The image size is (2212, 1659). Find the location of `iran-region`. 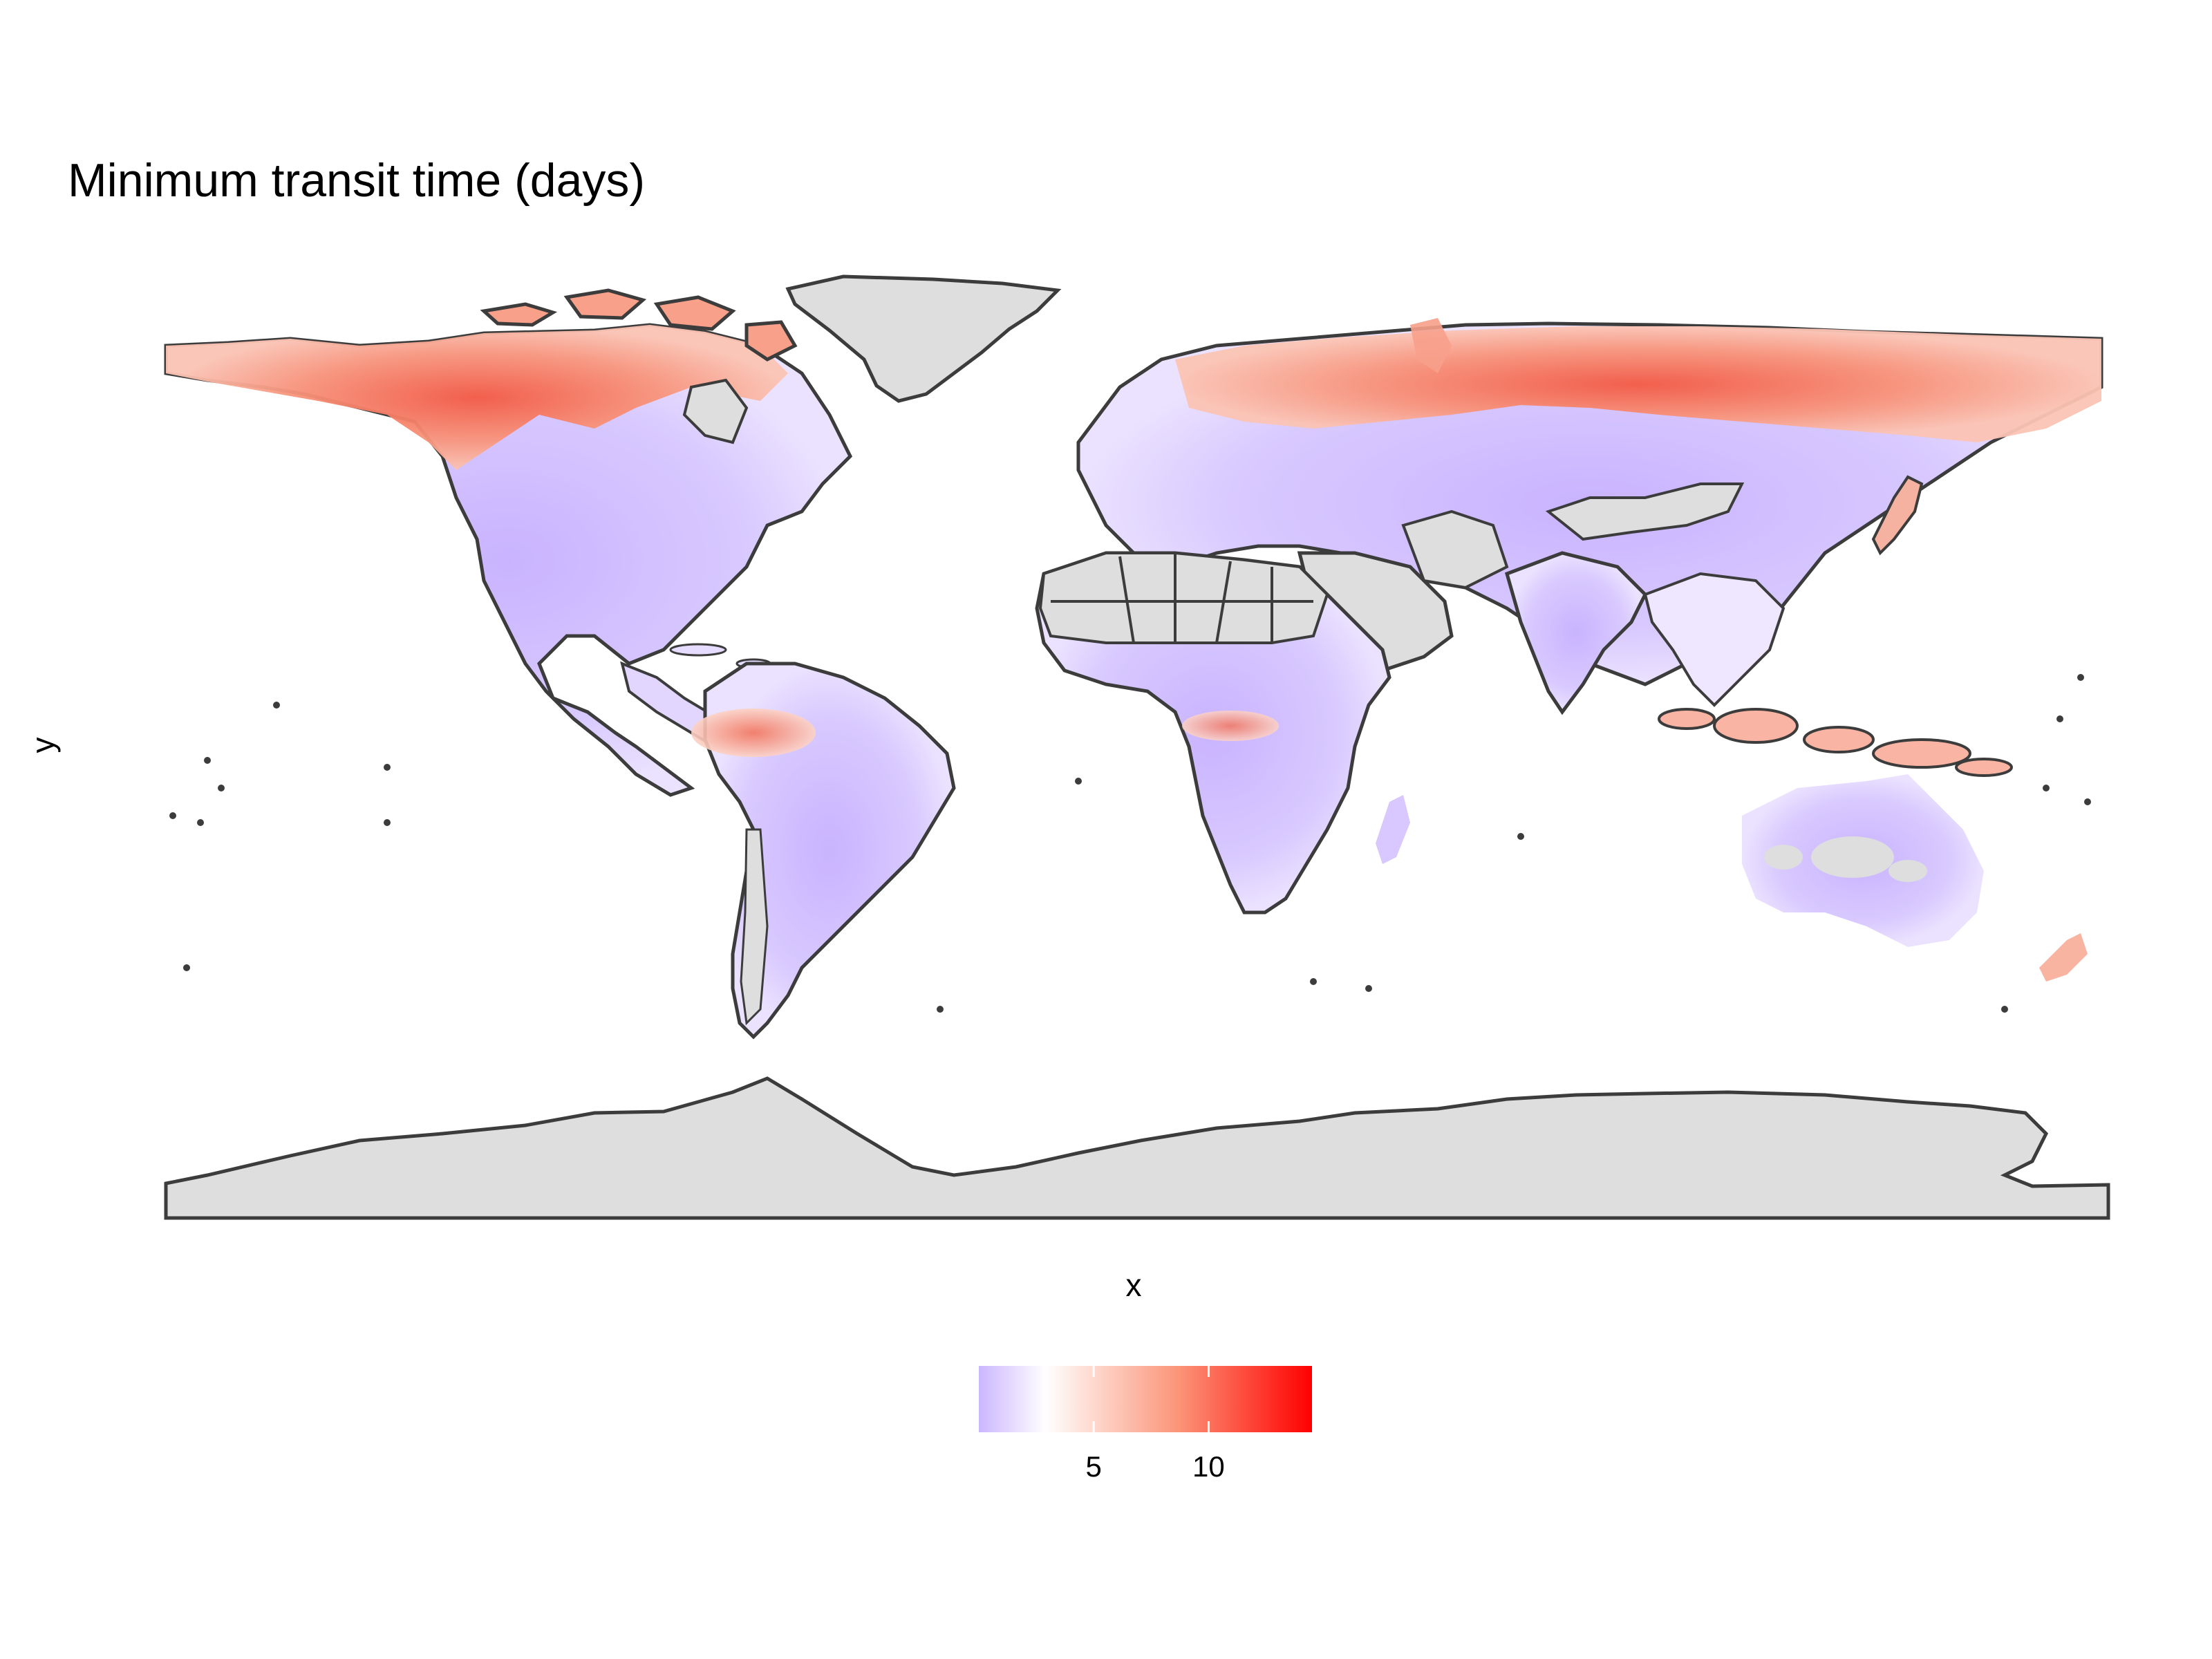

iran-region is located at coordinates (1455, 549).